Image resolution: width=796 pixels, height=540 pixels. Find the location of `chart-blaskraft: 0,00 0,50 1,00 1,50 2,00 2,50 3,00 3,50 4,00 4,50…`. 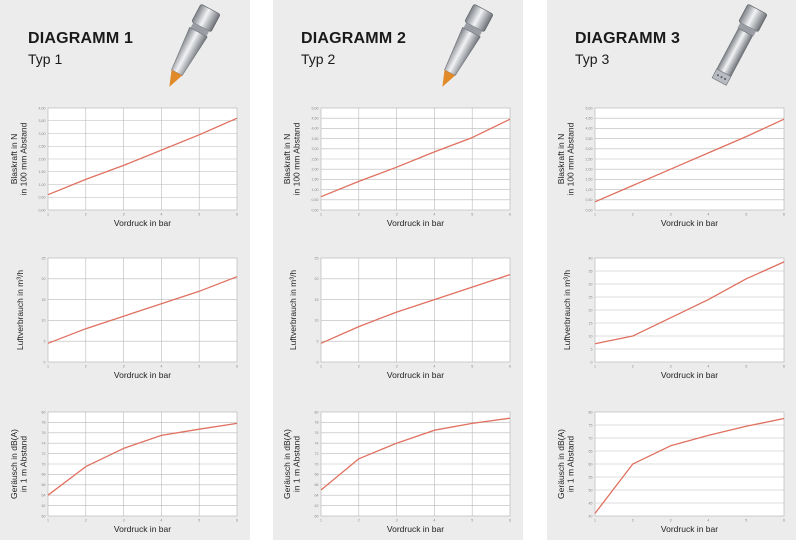

chart-blaskraft: 0,00 0,50 1,00 1,50 2,00 2,50 3,00 3,50 4,00 4,50… is located at coordinates (671, 166).